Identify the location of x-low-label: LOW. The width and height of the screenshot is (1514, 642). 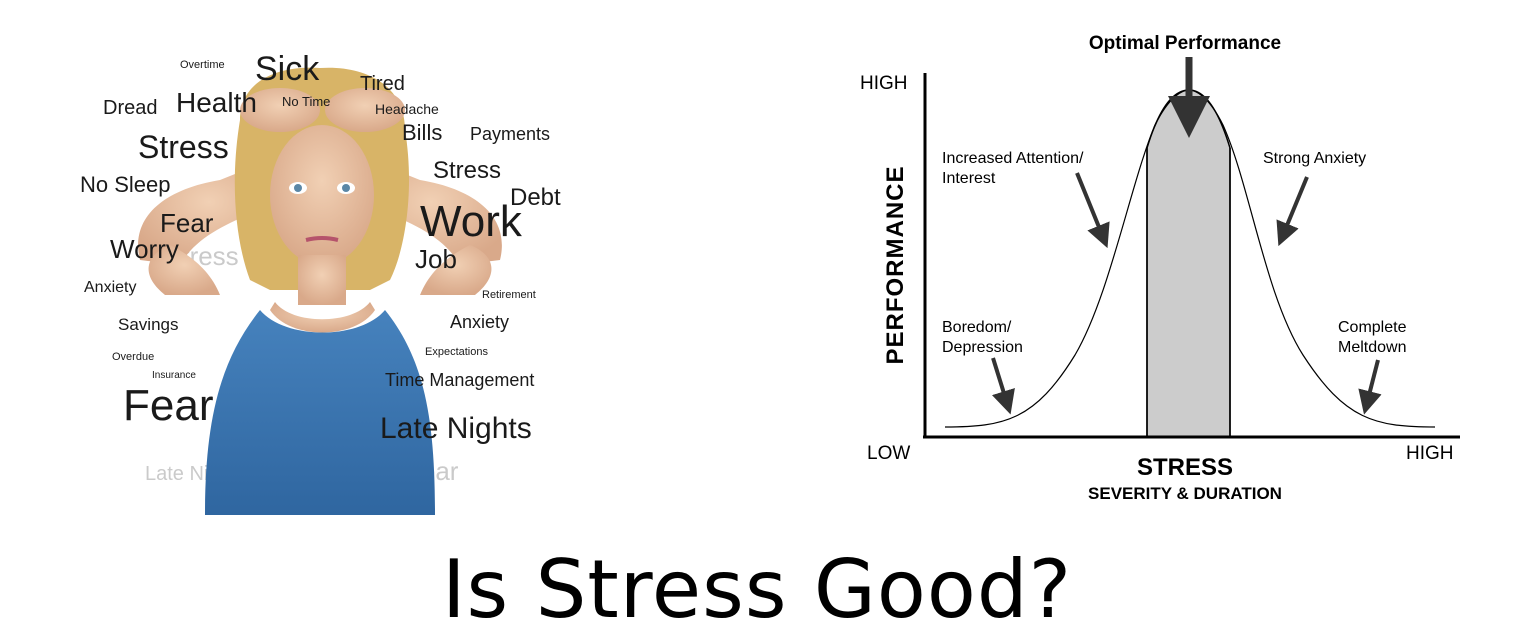
(888, 453).